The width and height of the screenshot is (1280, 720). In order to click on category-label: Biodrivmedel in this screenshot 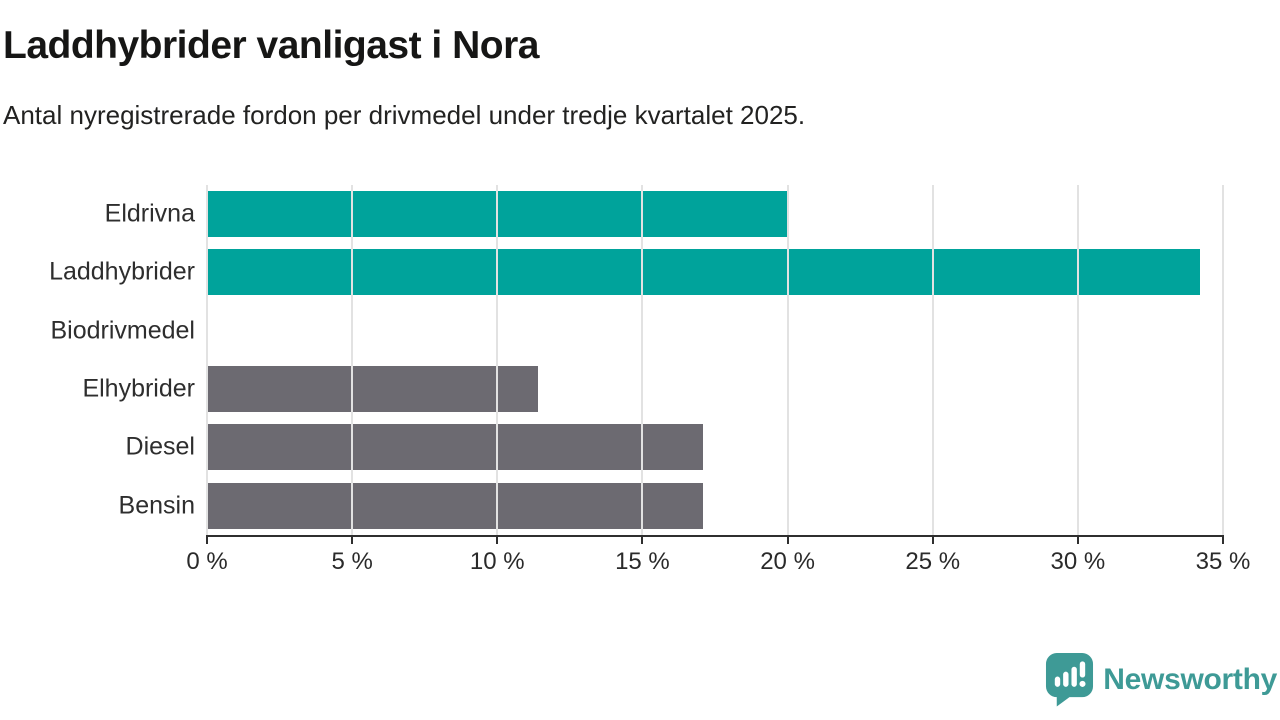, I will do `click(122, 330)`.